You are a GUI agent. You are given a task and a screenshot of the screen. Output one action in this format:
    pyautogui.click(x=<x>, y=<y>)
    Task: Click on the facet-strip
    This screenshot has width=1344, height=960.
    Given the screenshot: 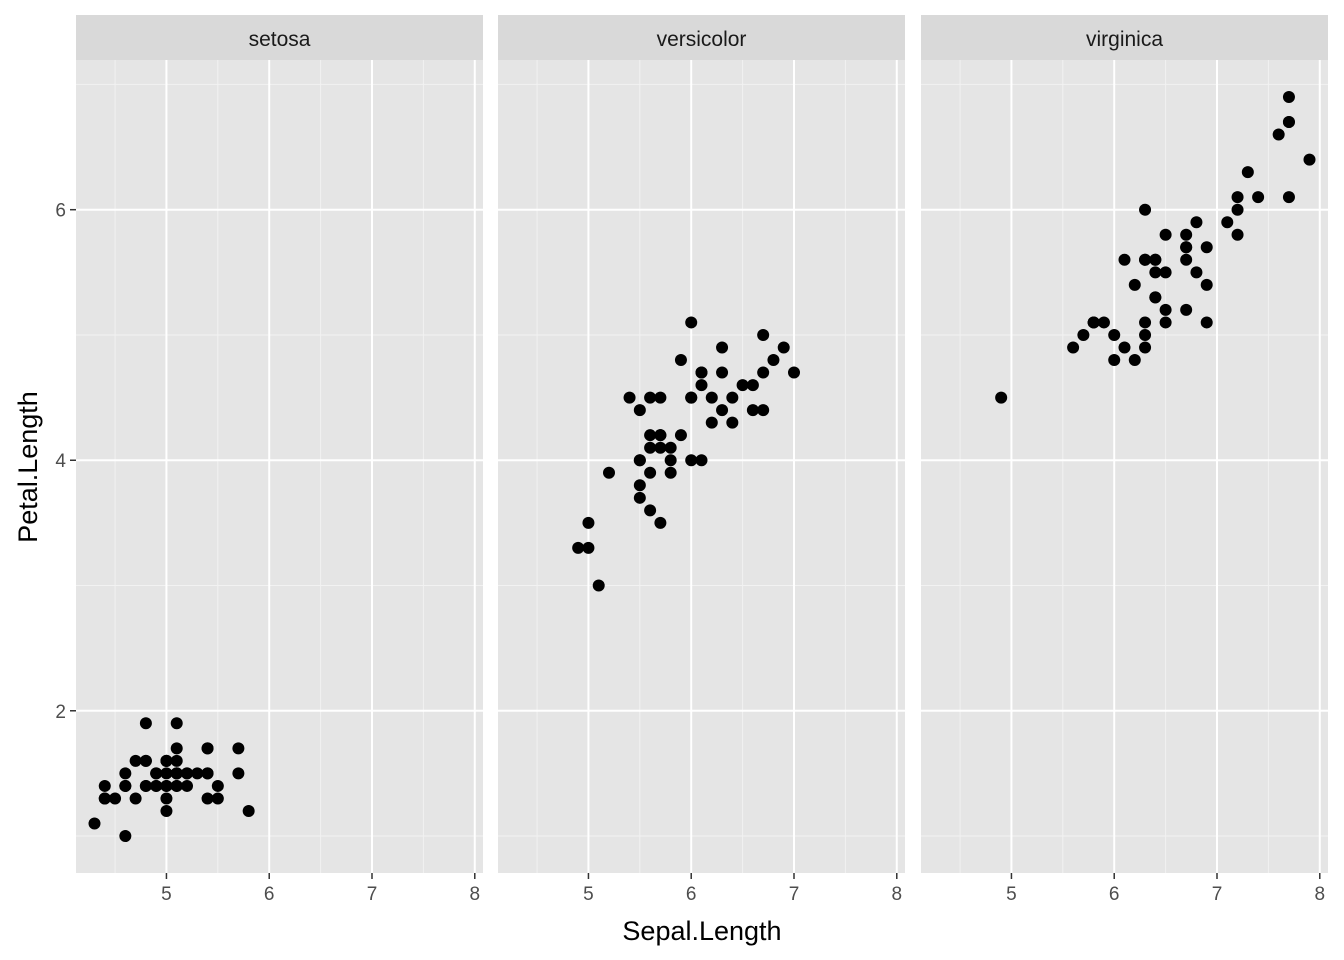 What is the action you would take?
    pyautogui.click(x=1124, y=37)
    